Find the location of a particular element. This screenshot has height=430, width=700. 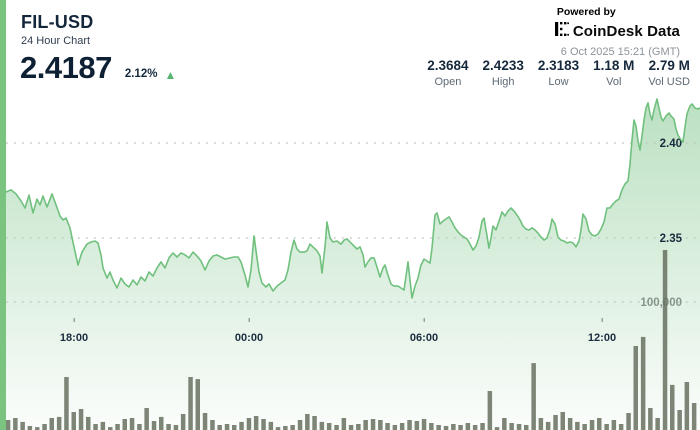

y-tick-2-40: 2.40 is located at coordinates (671, 144).